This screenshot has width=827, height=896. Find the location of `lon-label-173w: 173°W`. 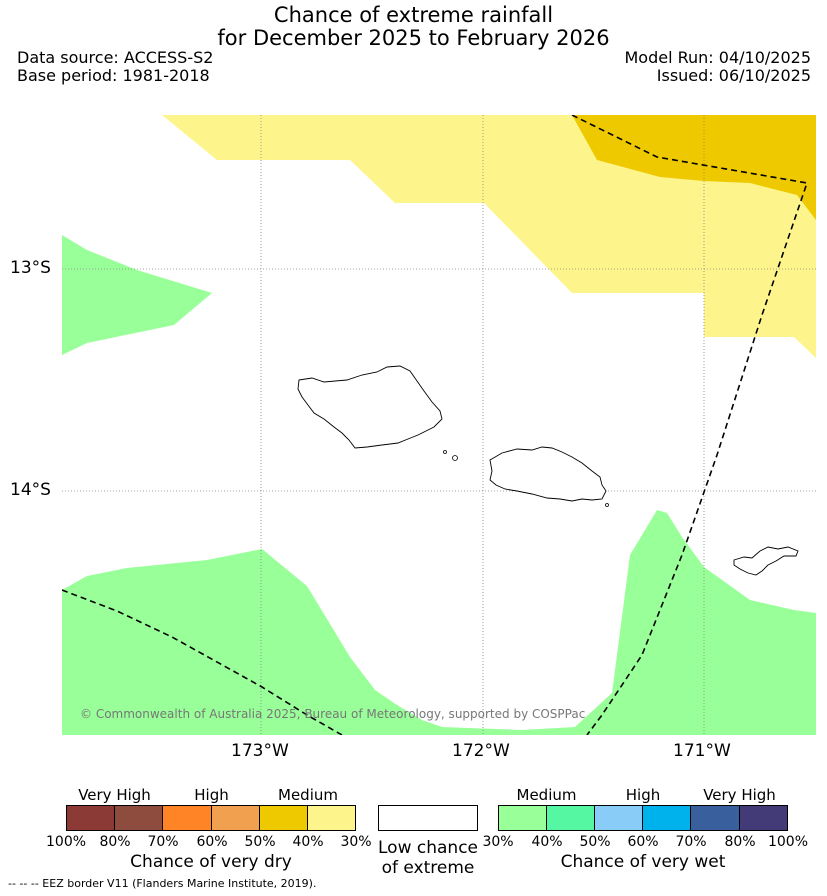

lon-label-173w: 173°W is located at coordinates (260, 751).